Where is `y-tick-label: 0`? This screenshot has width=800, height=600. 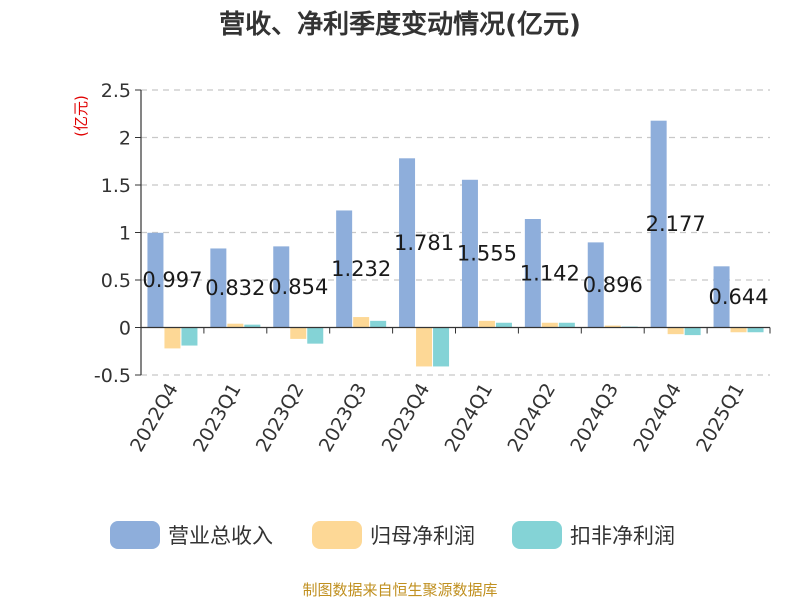
y-tick-label: 0 is located at coordinates (125, 329).